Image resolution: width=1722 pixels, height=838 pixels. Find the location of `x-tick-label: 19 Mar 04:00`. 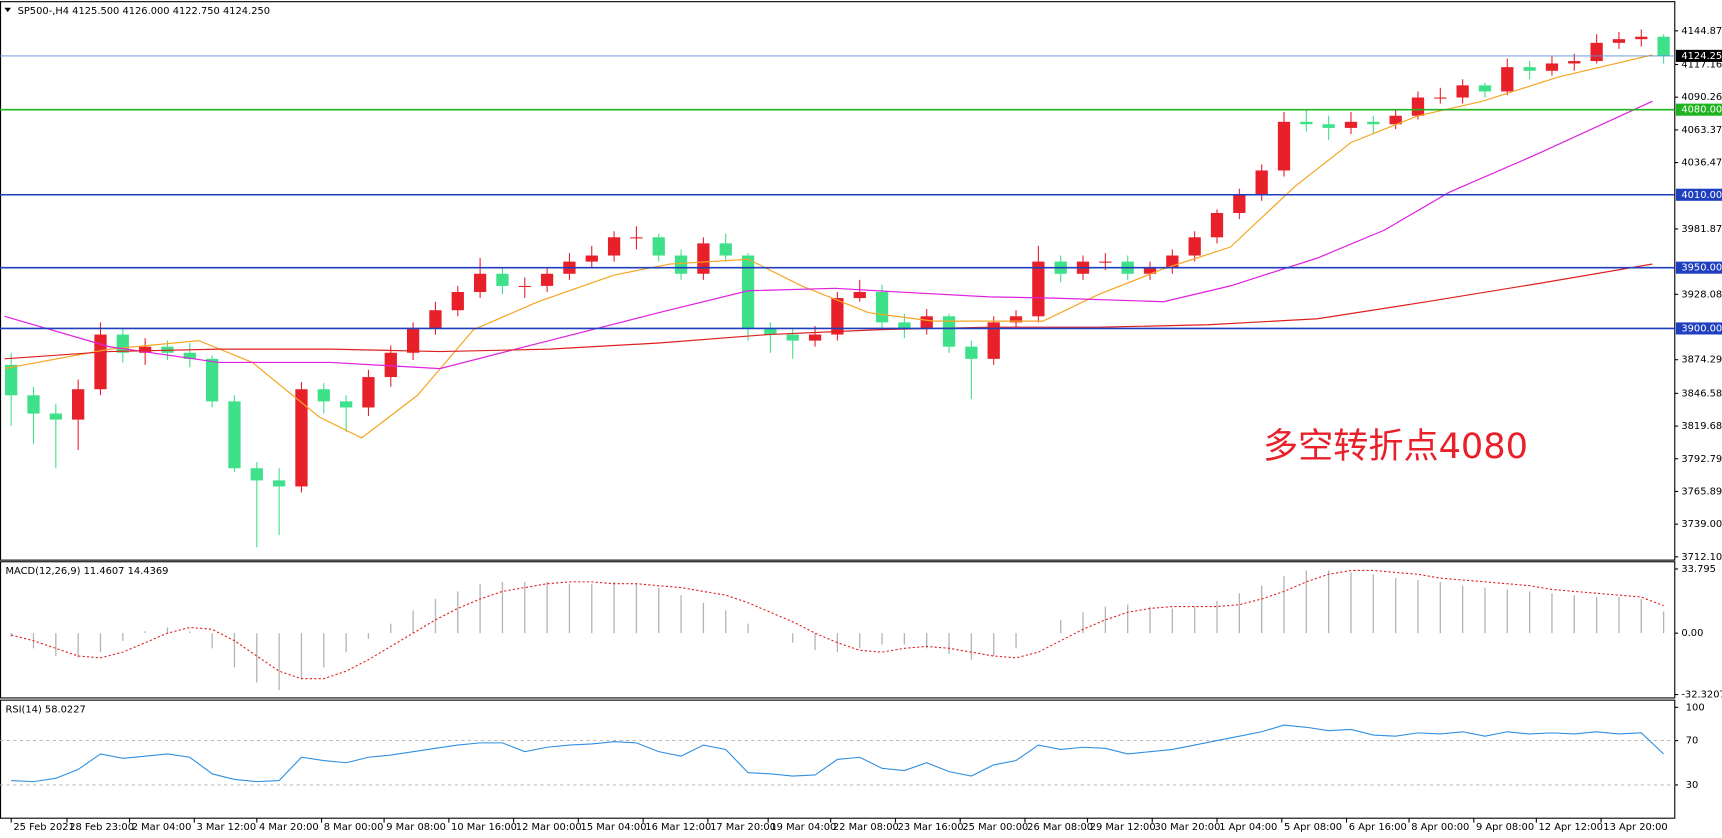

x-tick-label: 19 Mar 04:00 is located at coordinates (803, 827).